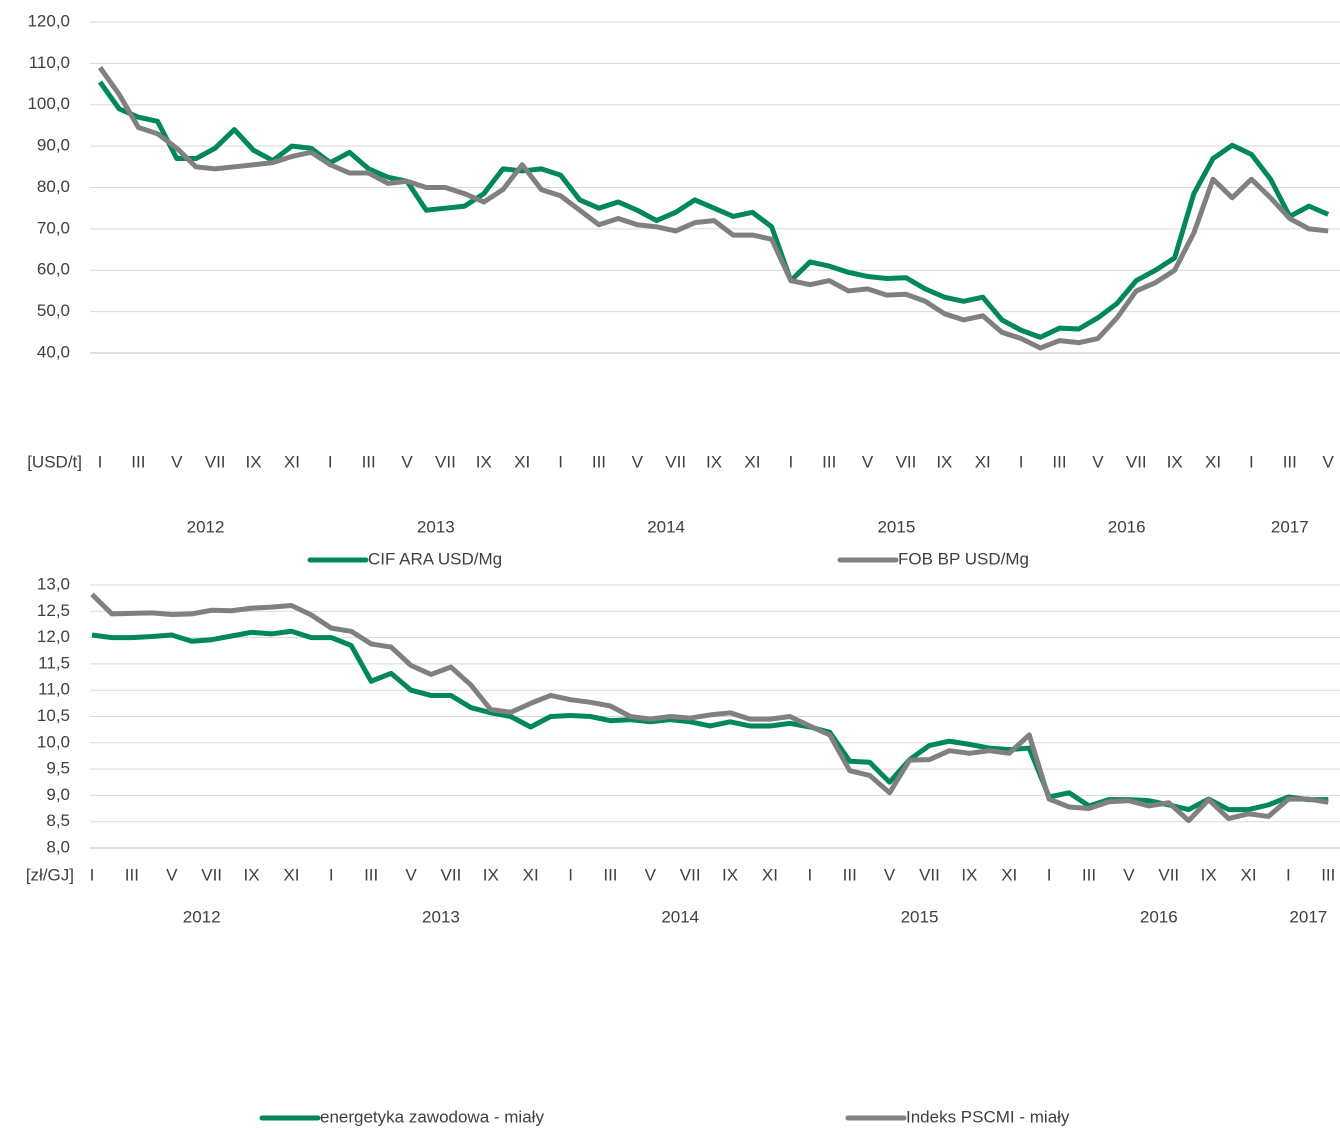  I want to click on y-tick-label: 9,5, so click(58, 768).